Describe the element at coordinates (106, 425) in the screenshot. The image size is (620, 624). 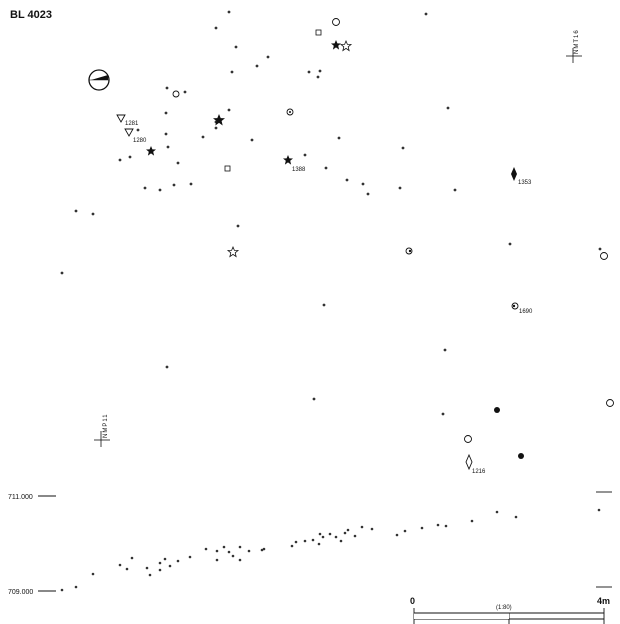
I see `grid-label-left: NMP11` at that location.